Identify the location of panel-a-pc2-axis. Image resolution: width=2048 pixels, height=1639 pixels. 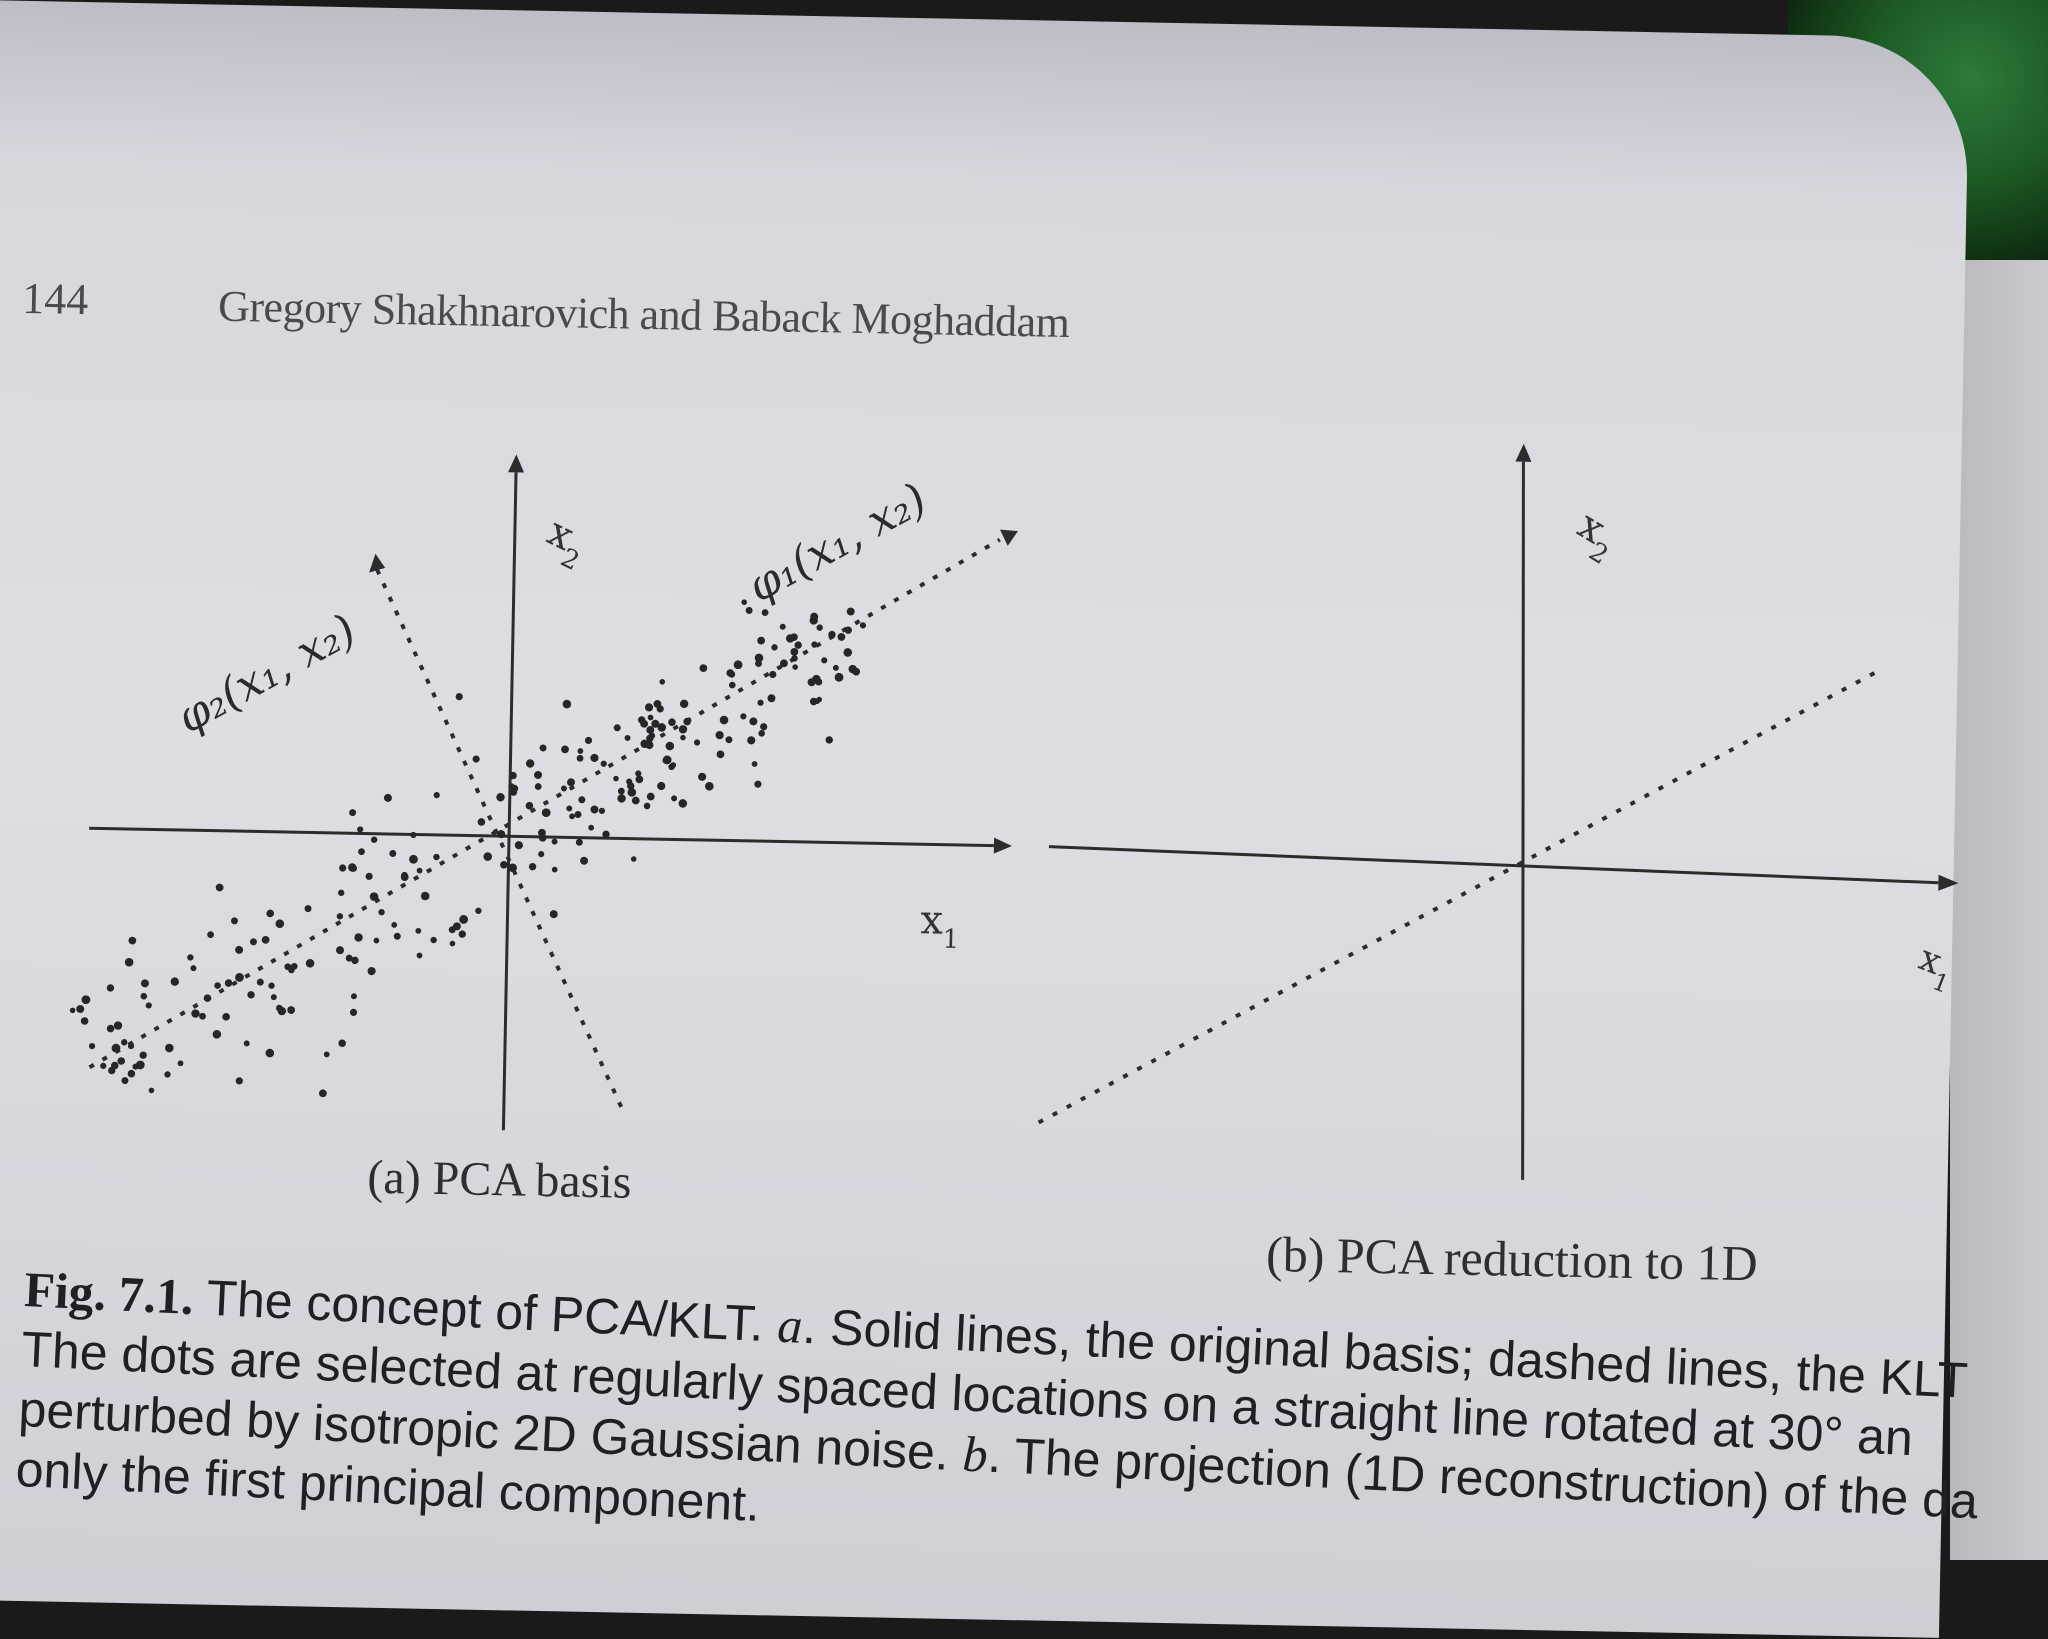
(500, 841).